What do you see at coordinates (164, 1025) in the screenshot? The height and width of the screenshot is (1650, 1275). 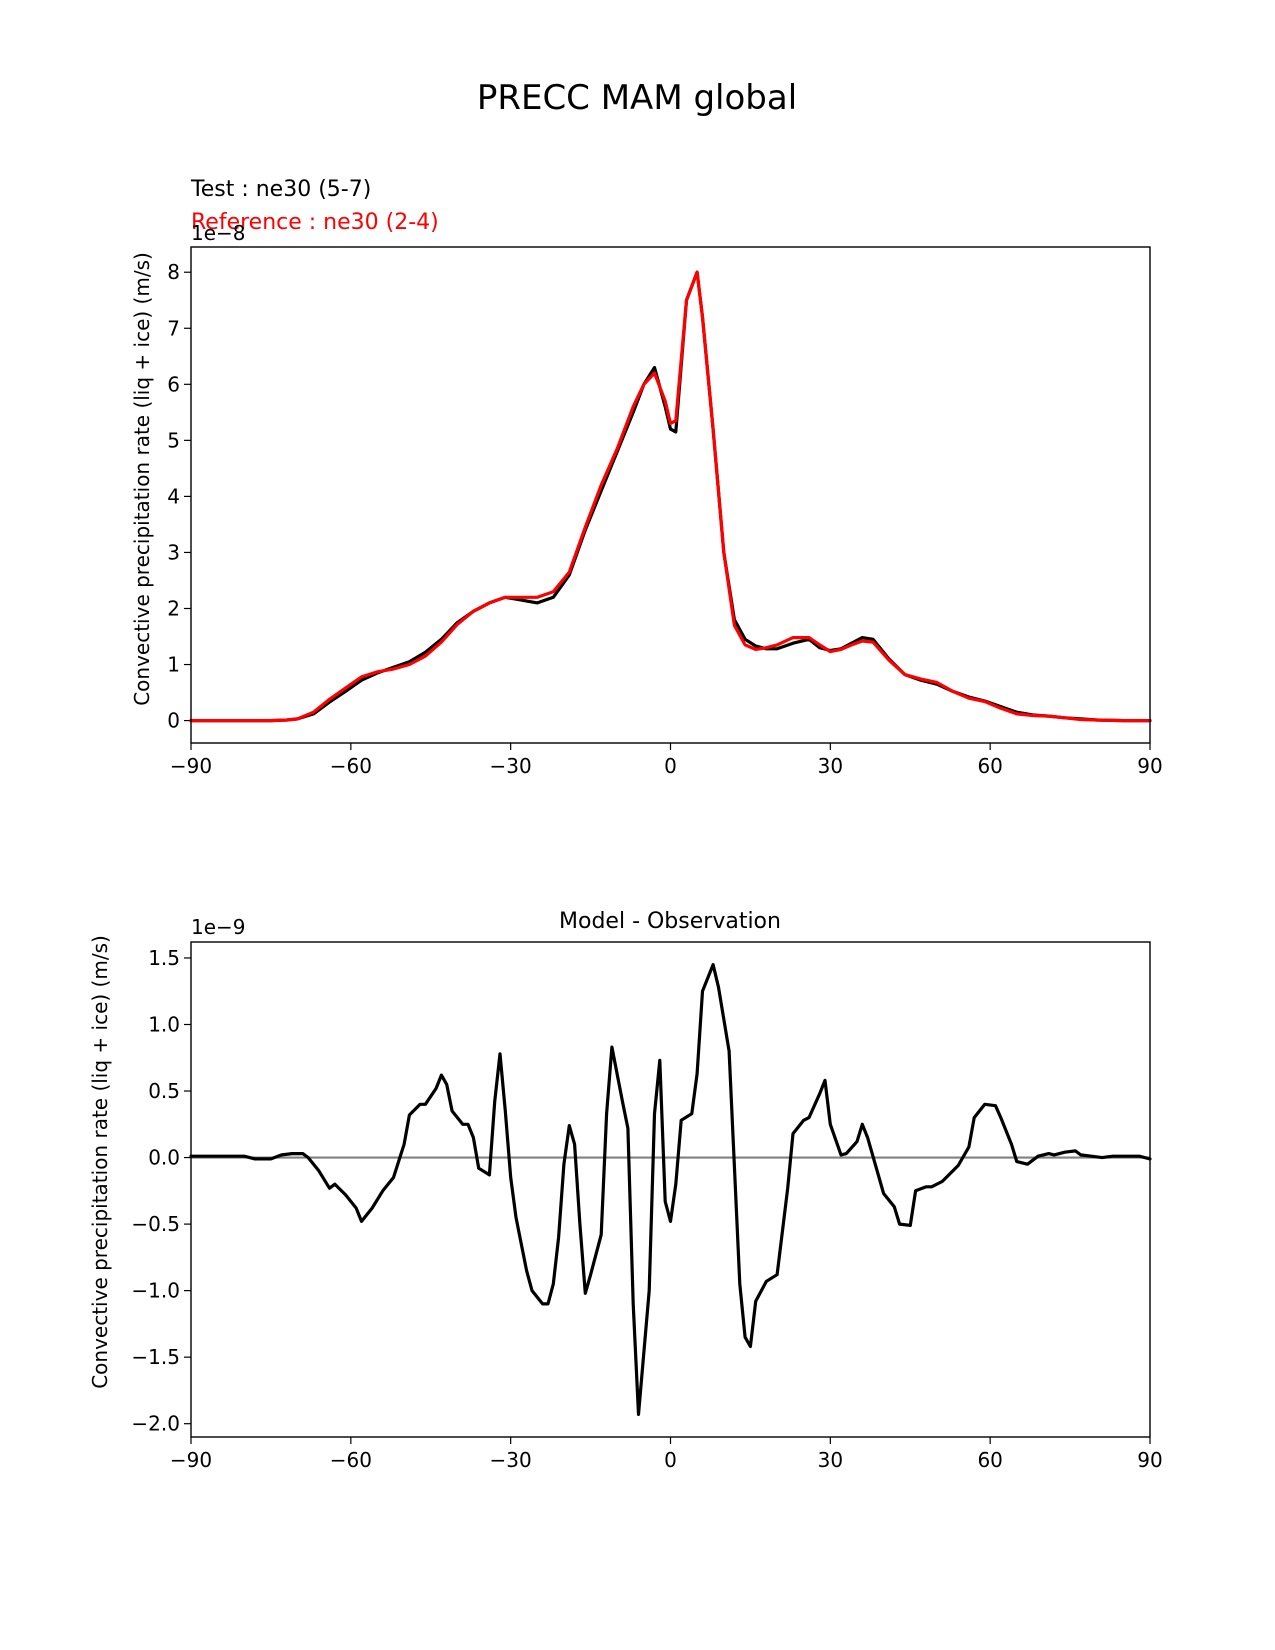 I see `bottom-y-tick-label: 1.0` at bounding box center [164, 1025].